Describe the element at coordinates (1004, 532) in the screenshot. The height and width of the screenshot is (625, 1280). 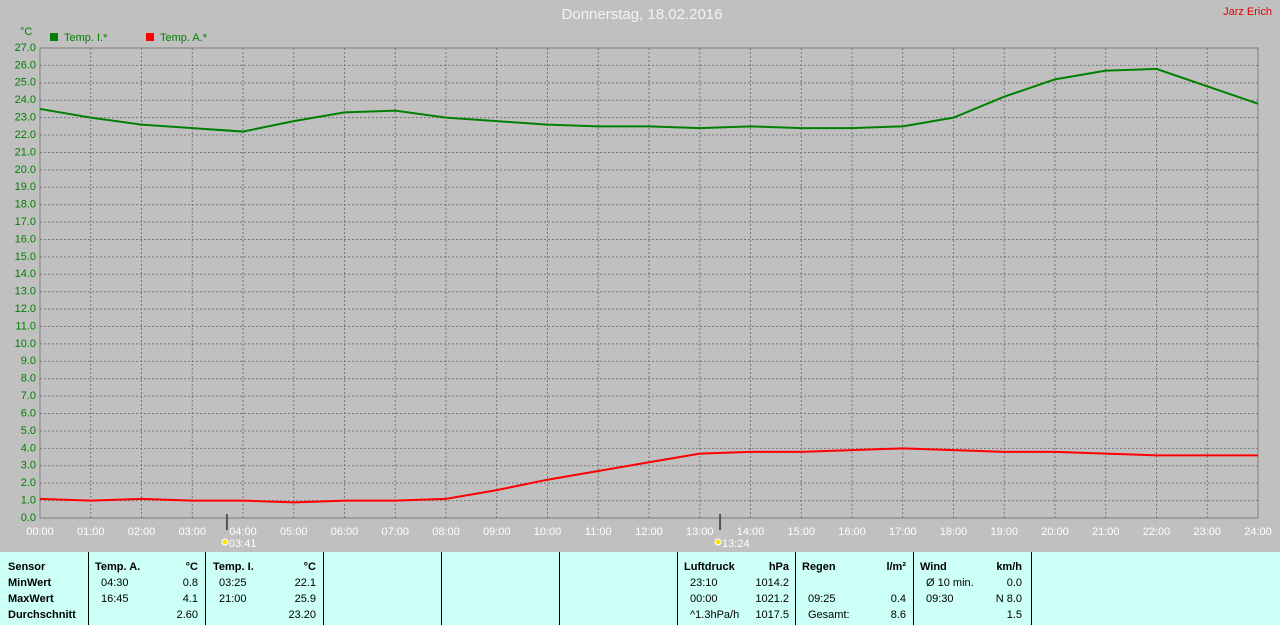
I see `x-tick-label: 19:00` at that location.